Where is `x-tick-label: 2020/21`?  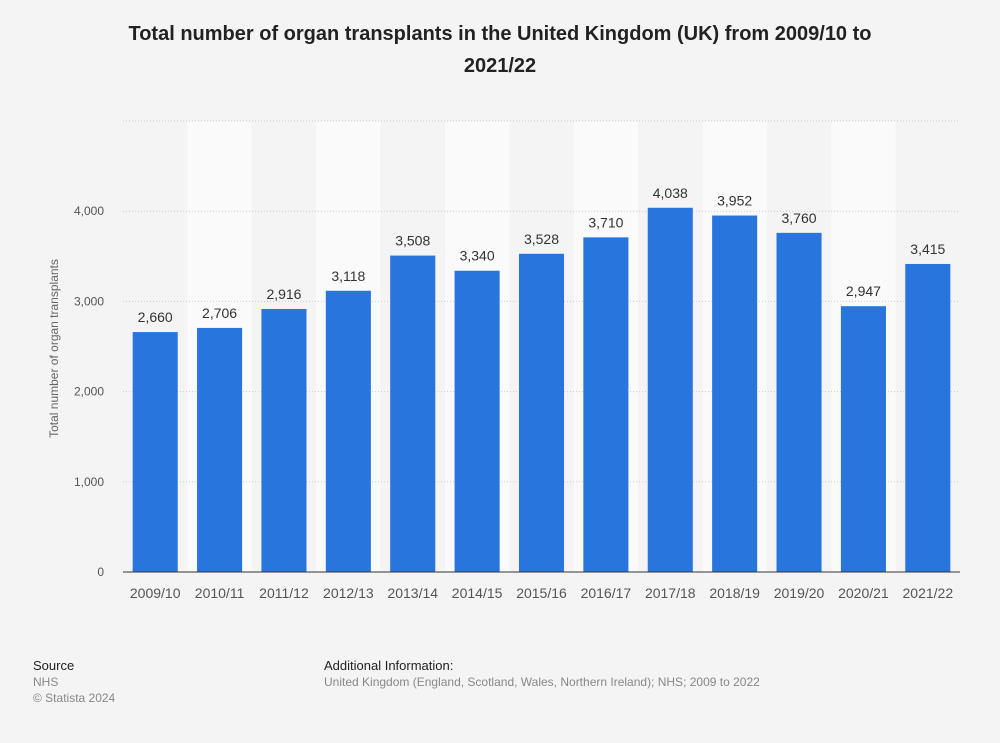
x-tick-label: 2020/21 is located at coordinates (863, 593).